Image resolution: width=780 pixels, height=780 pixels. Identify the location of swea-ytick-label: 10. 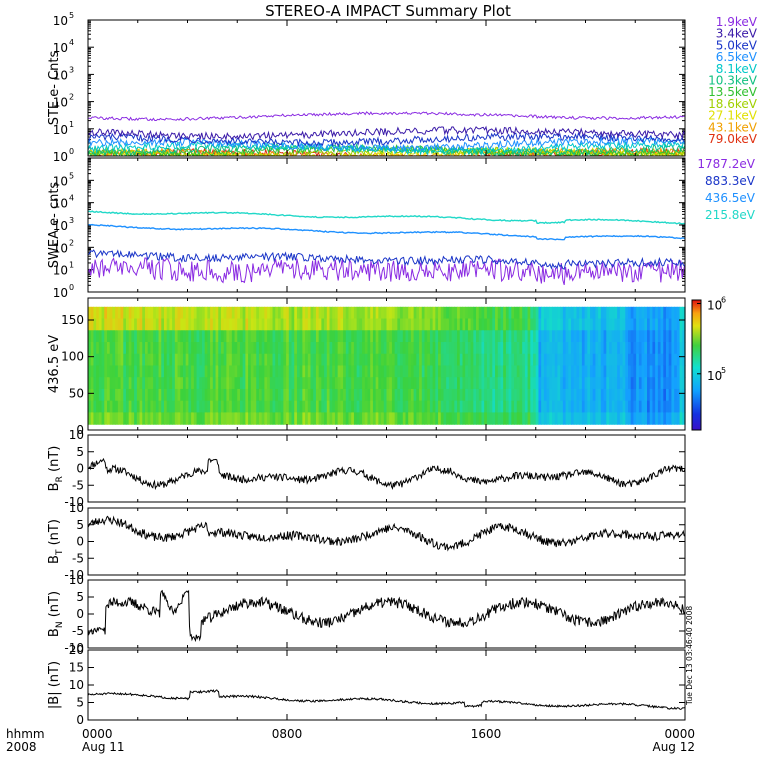
(60, 271).